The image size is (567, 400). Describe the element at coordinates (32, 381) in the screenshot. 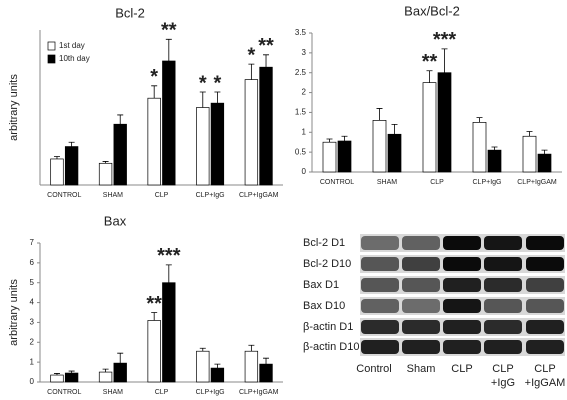

I see `y-tick-label: 0` at that location.